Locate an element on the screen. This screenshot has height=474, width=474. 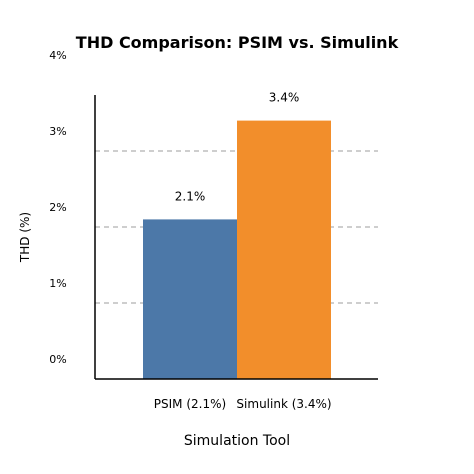
data-label-simulink: 3.4% is located at coordinates (284, 98).